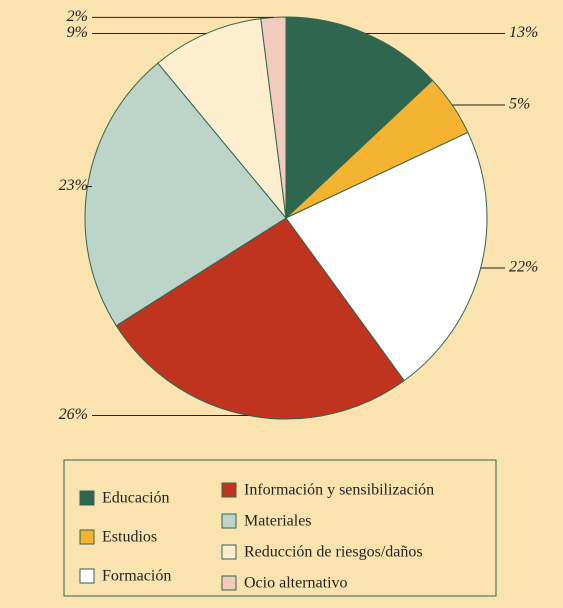 The width and height of the screenshot is (563, 608). Describe the element at coordinates (73, 414) in the screenshot. I see `data-label: 26%` at that location.